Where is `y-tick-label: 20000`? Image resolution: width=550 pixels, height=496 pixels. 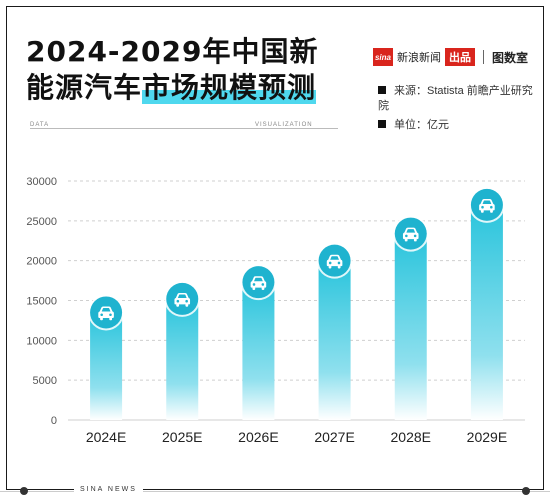
y-tick-label: 20000 is located at coordinates (41, 262).